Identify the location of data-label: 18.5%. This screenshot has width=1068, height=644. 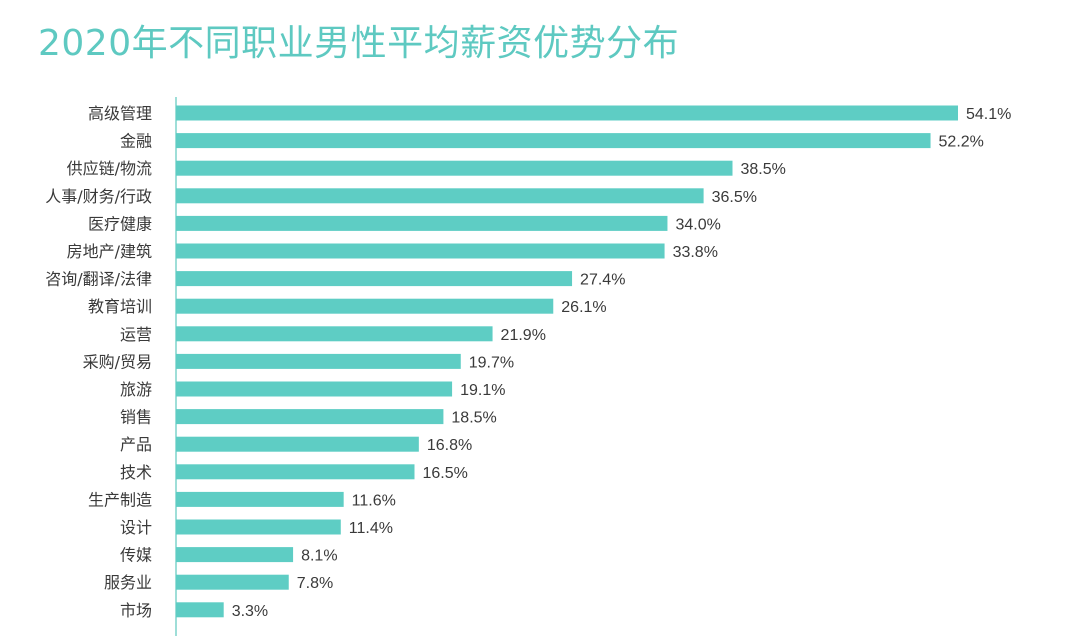
(473, 418).